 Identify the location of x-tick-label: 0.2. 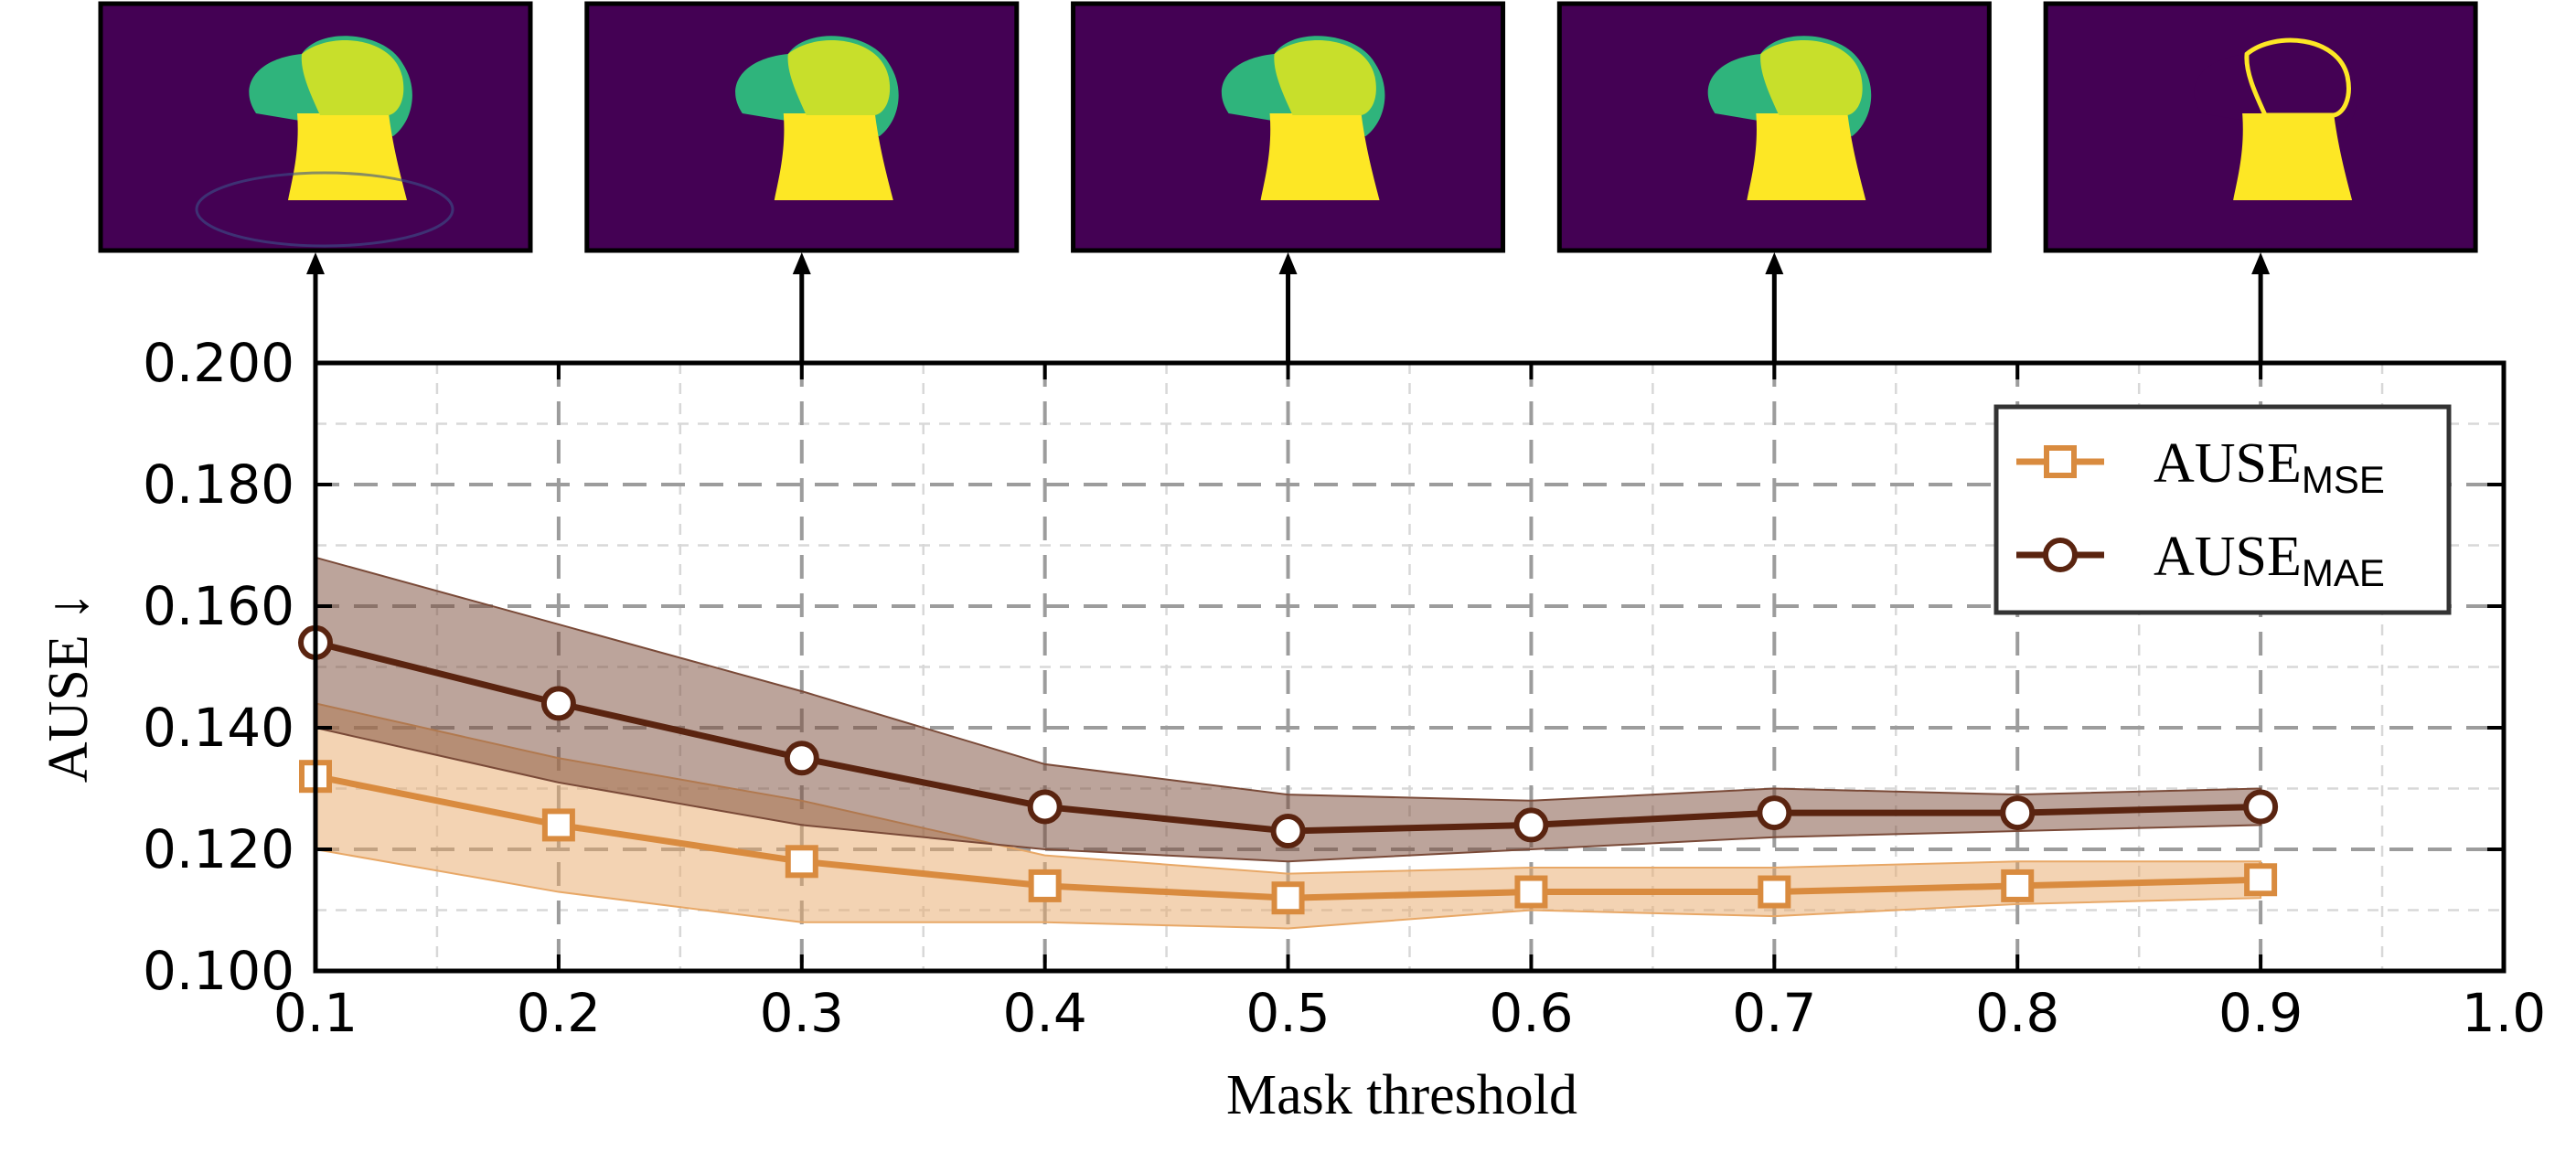
(559, 1013).